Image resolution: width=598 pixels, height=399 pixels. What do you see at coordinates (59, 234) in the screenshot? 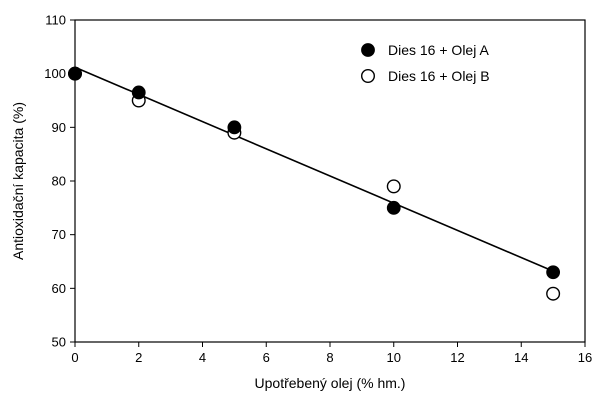
I see `y-tick-label: 70` at bounding box center [59, 234].